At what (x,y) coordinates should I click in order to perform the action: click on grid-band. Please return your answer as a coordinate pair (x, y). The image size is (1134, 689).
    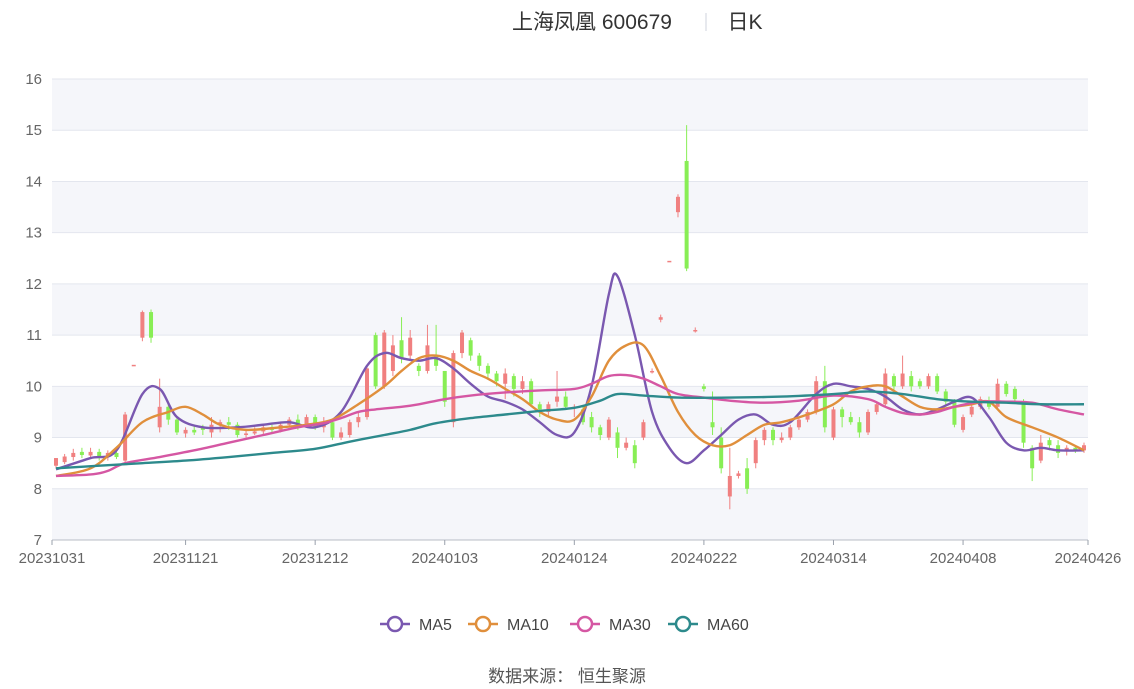
    Looking at the image, I should click on (570, 207).